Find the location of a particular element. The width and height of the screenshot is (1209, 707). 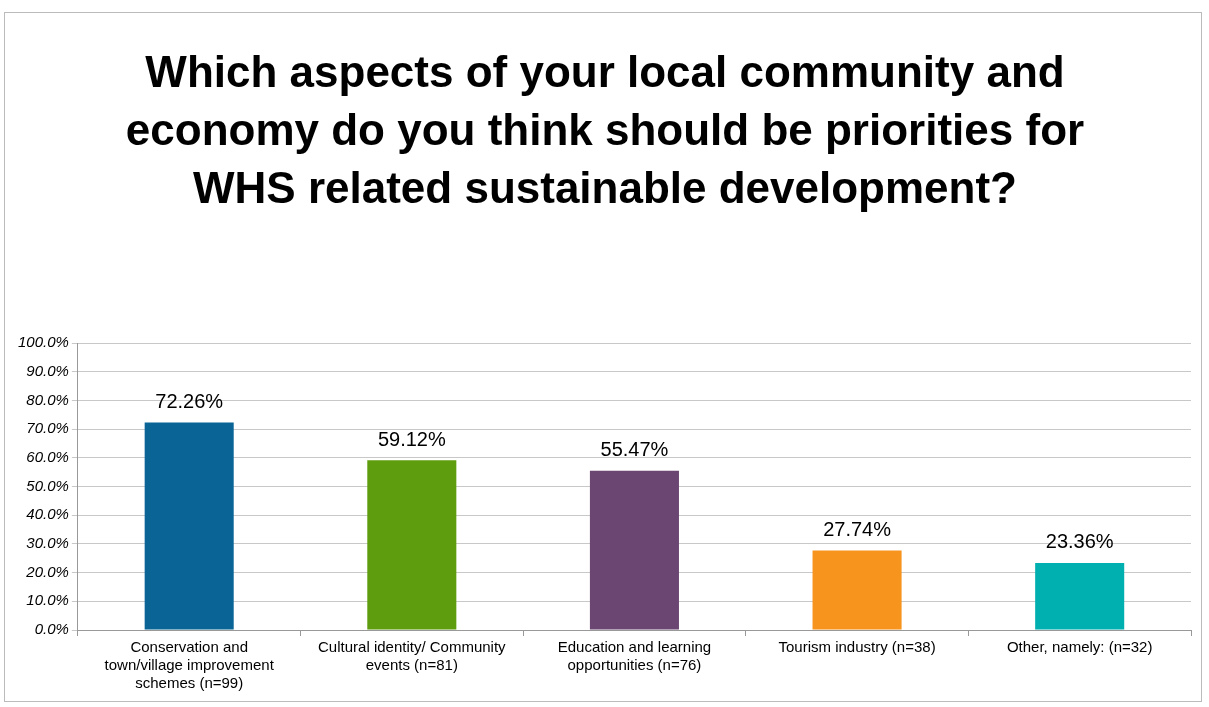

y-tick-label: 60.0% is located at coordinates (47, 456).